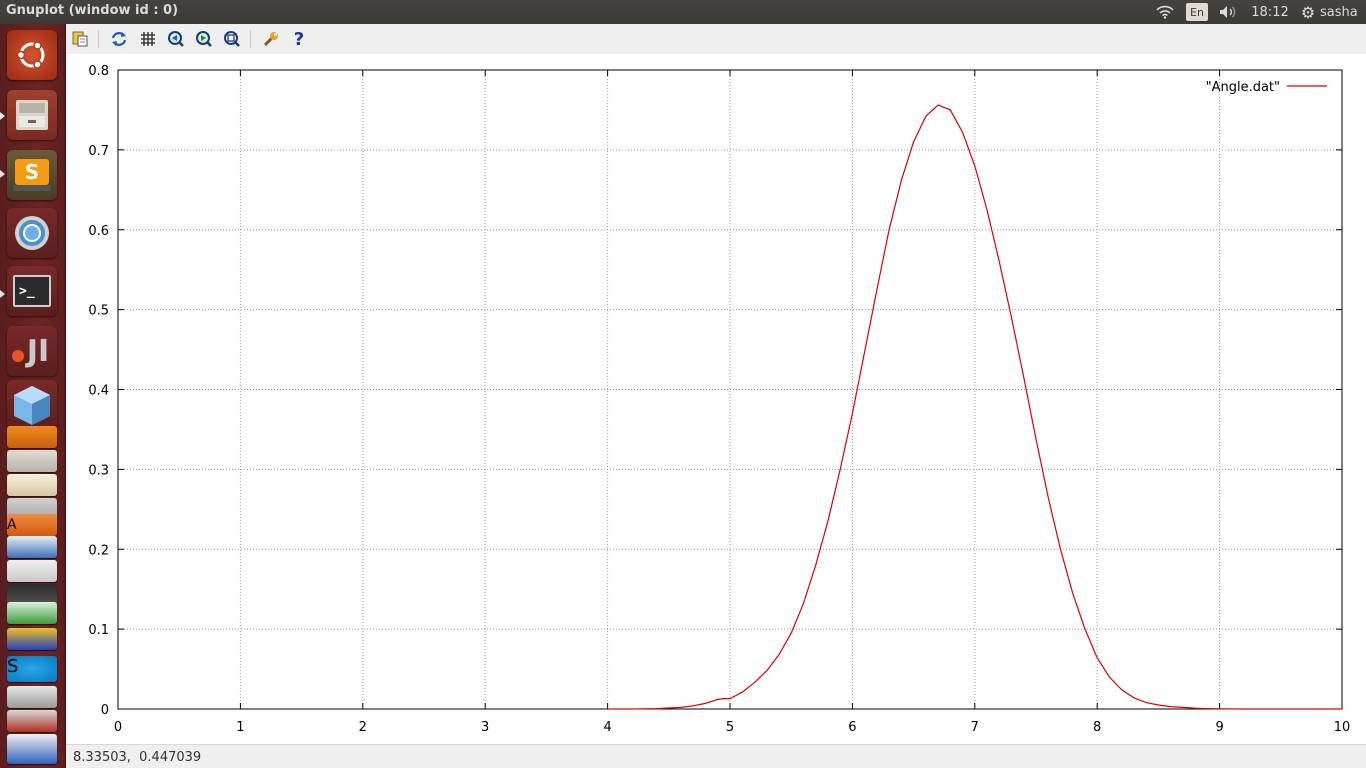 The width and height of the screenshot is (1366, 768). I want to click on libreoffice-calc-icon, so click(32, 613).